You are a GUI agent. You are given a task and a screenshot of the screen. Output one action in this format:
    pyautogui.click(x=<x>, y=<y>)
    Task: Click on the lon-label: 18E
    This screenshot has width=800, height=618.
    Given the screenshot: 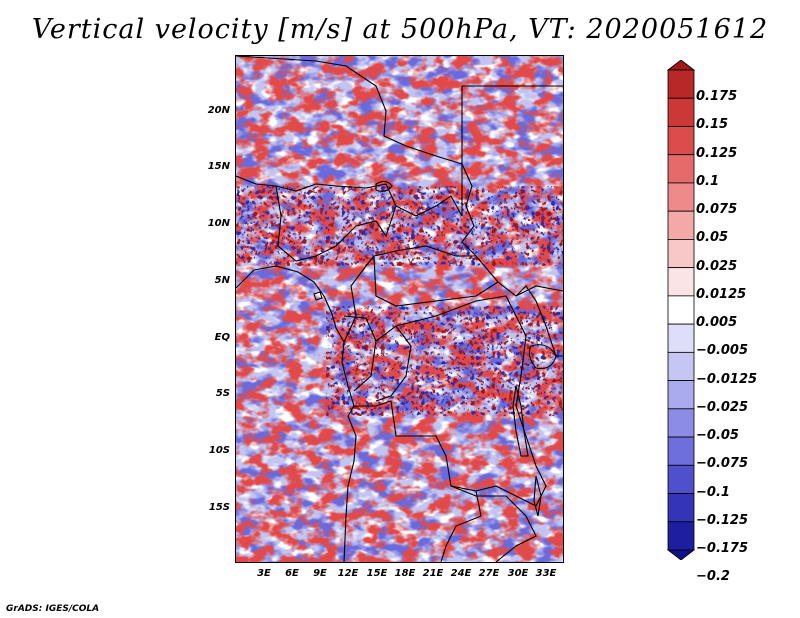 What is the action you would take?
    pyautogui.click(x=405, y=573)
    